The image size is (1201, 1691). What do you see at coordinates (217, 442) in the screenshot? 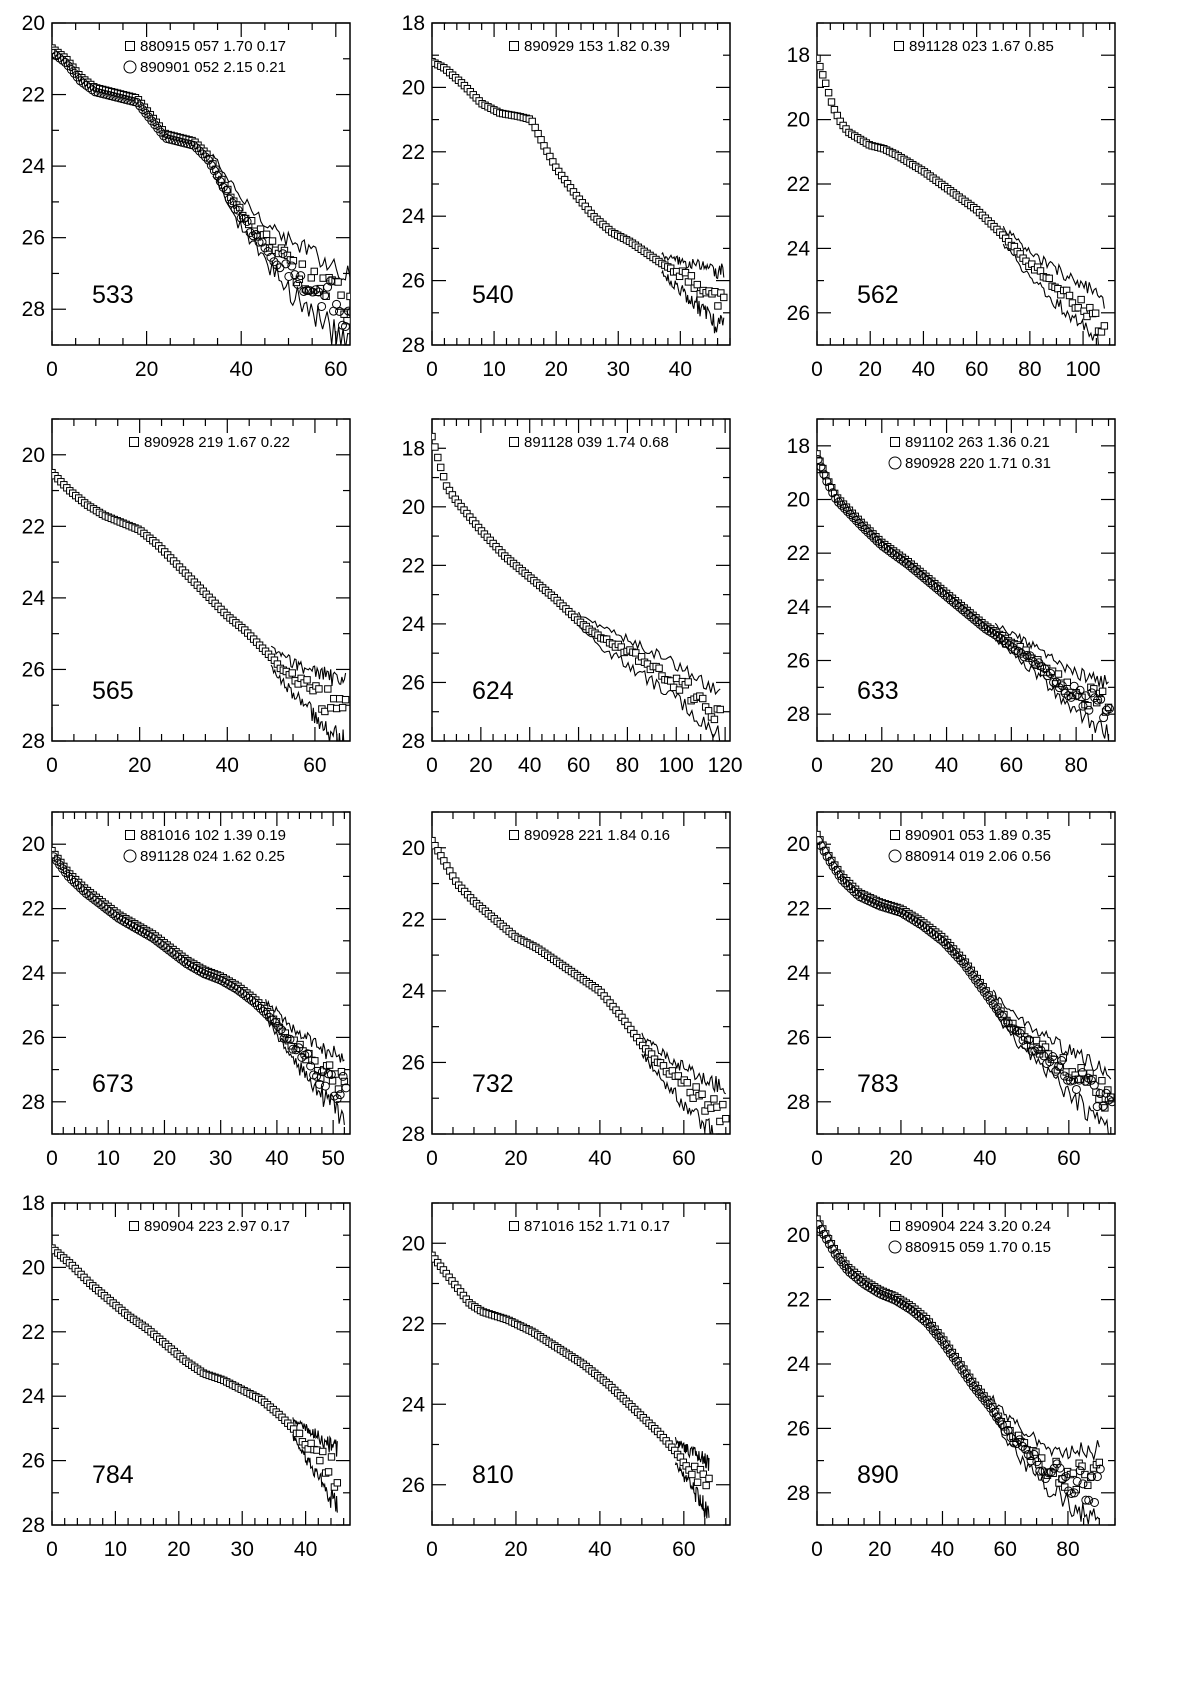
I see `legend-label: 890928 219 1.67 0.22` at bounding box center [217, 442].